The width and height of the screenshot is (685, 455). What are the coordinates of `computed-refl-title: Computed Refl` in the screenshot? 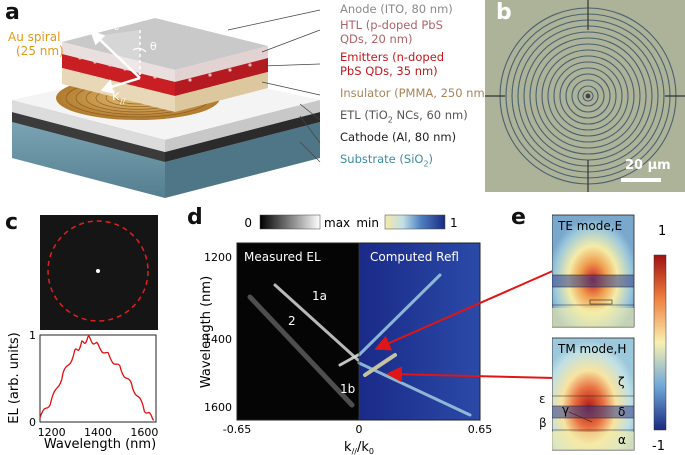 It's located at (414, 257).